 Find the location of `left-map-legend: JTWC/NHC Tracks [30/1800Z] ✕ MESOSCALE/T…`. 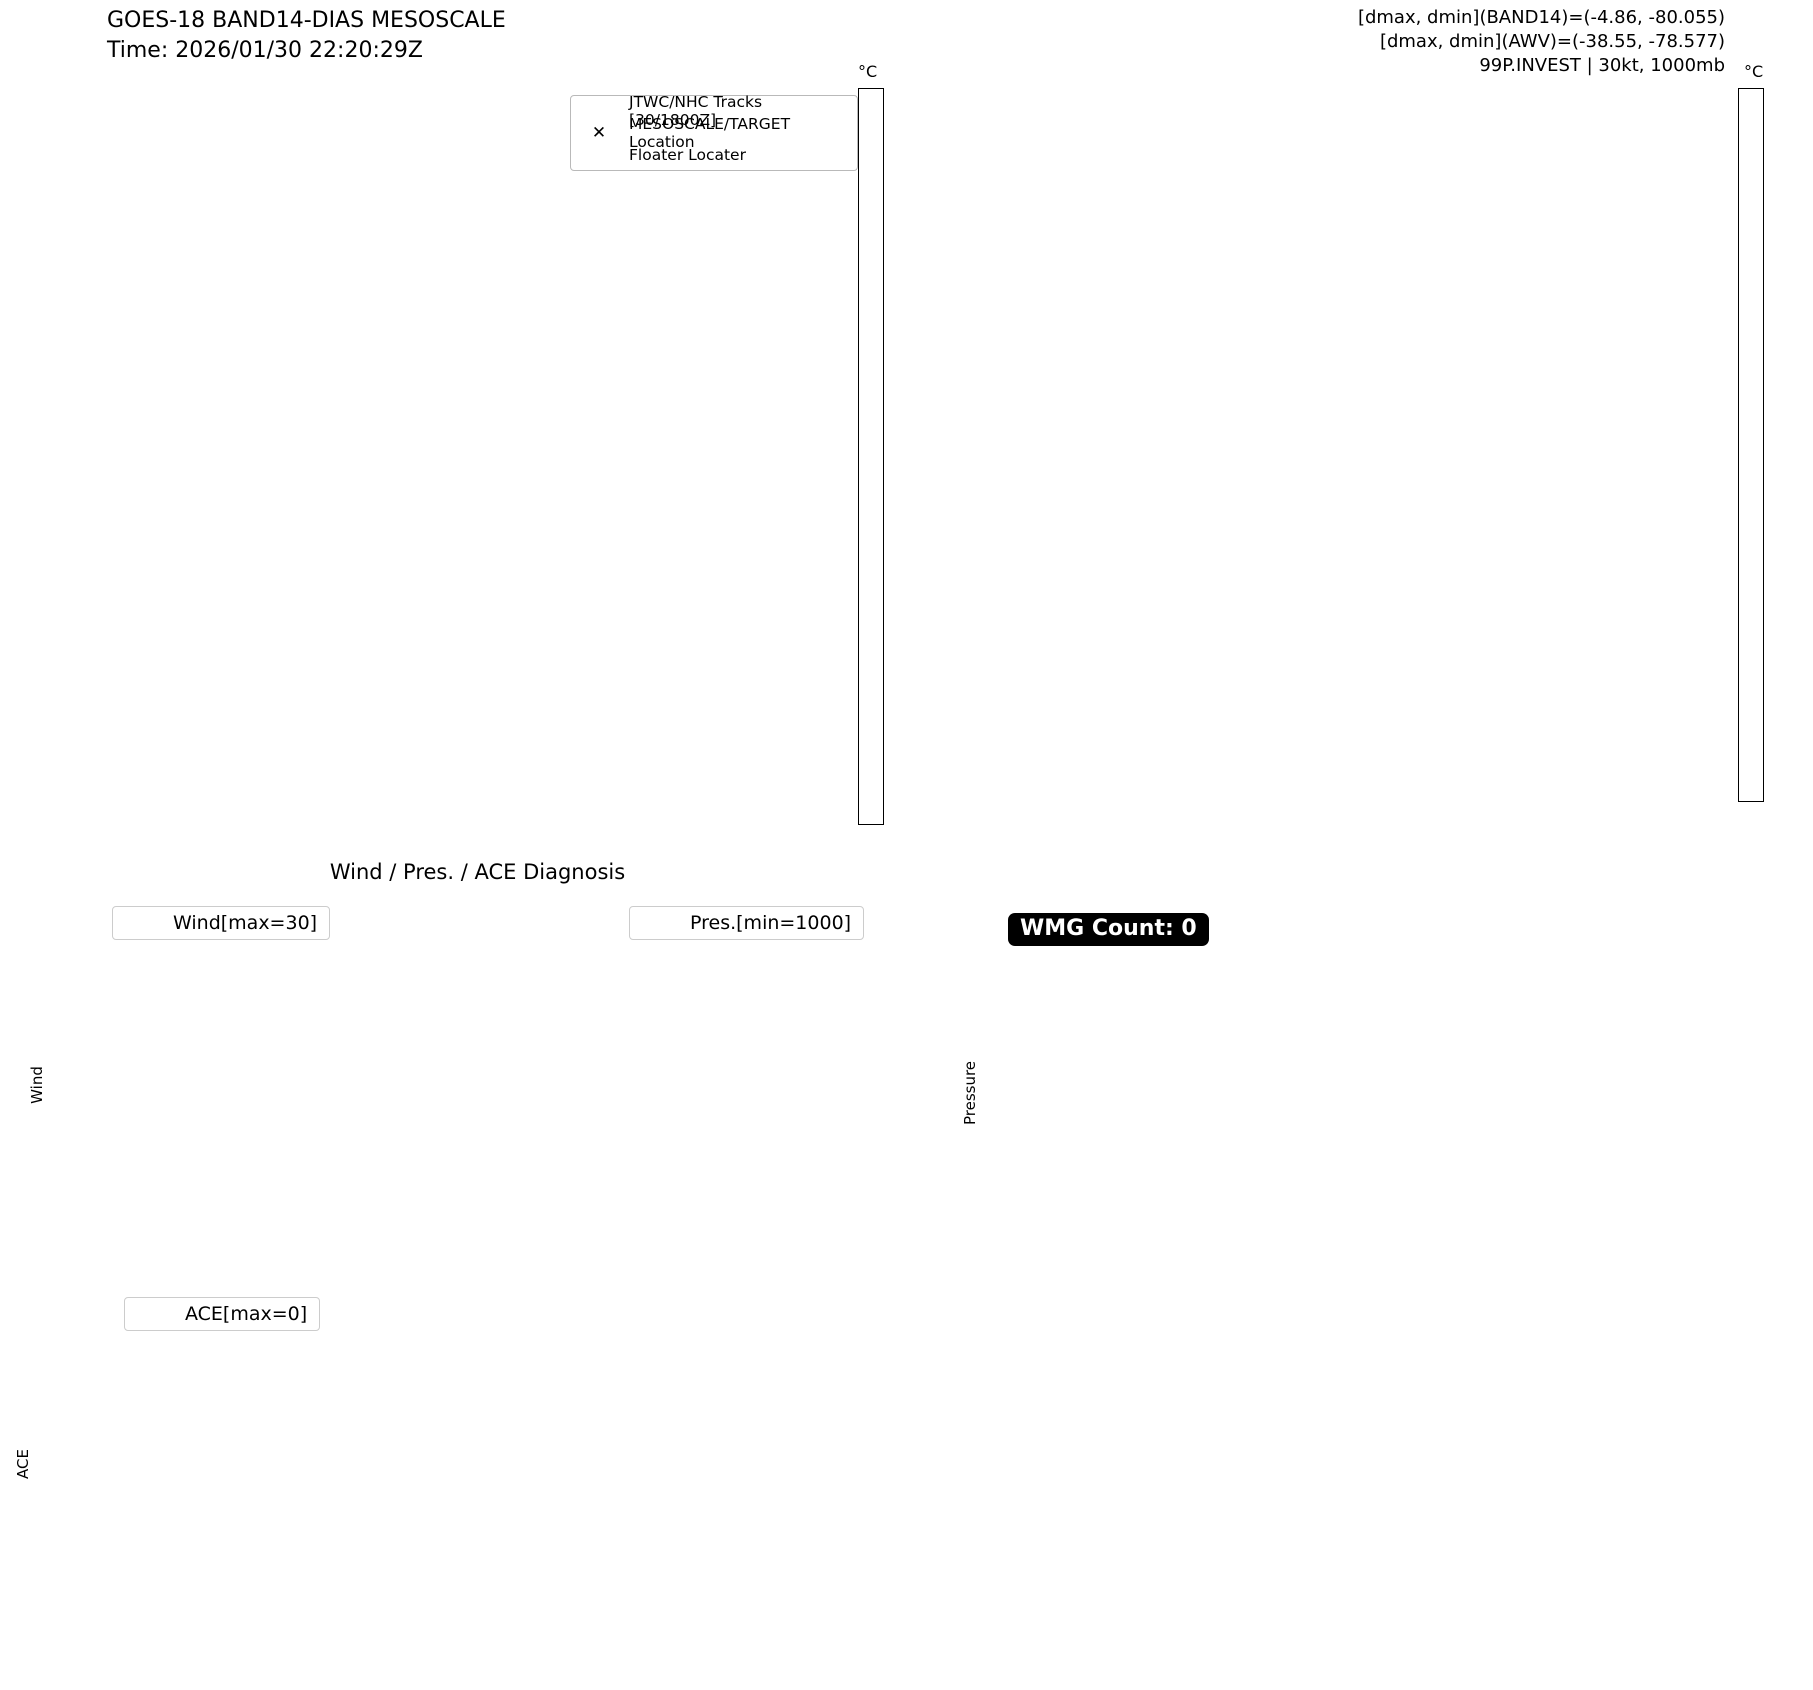

left-map-legend: JTWC/NHC Tracks [30/1800Z] ✕ MESOSCALE/T… is located at coordinates (714, 132).